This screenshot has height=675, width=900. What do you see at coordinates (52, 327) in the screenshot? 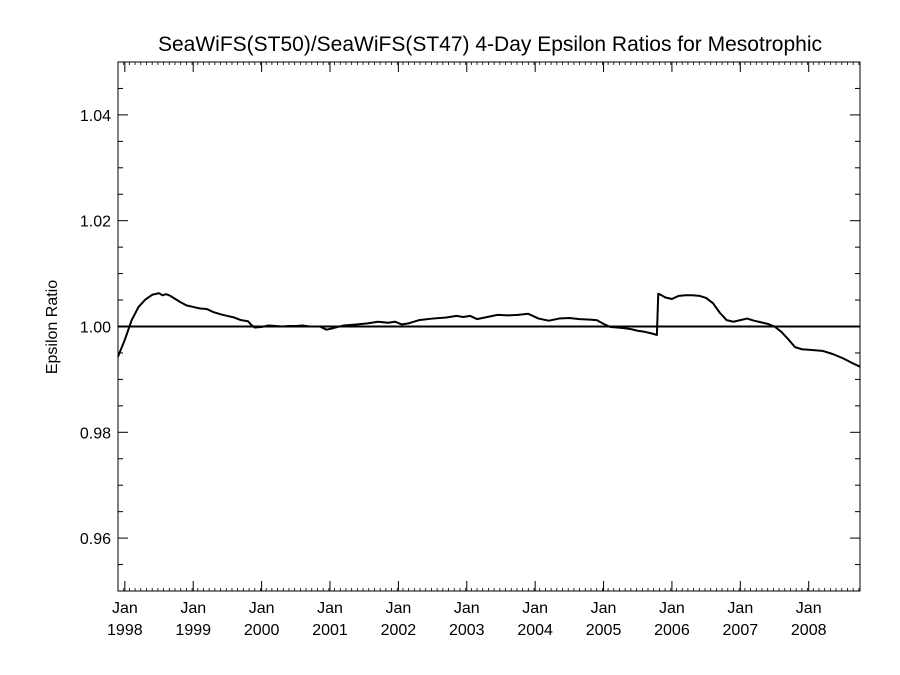
I see `y-axis-label: Epsilon Ratio` at bounding box center [52, 327].